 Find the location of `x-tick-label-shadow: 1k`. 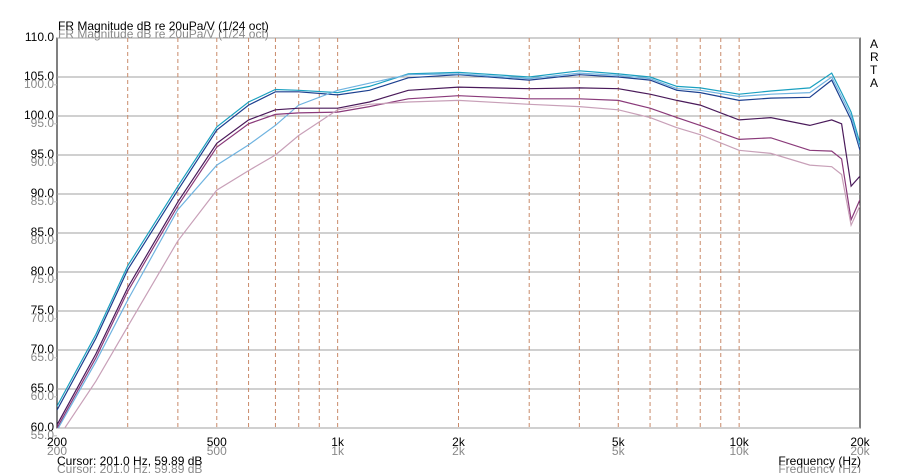

x-tick-label-shadow: 1k is located at coordinates (338, 451).